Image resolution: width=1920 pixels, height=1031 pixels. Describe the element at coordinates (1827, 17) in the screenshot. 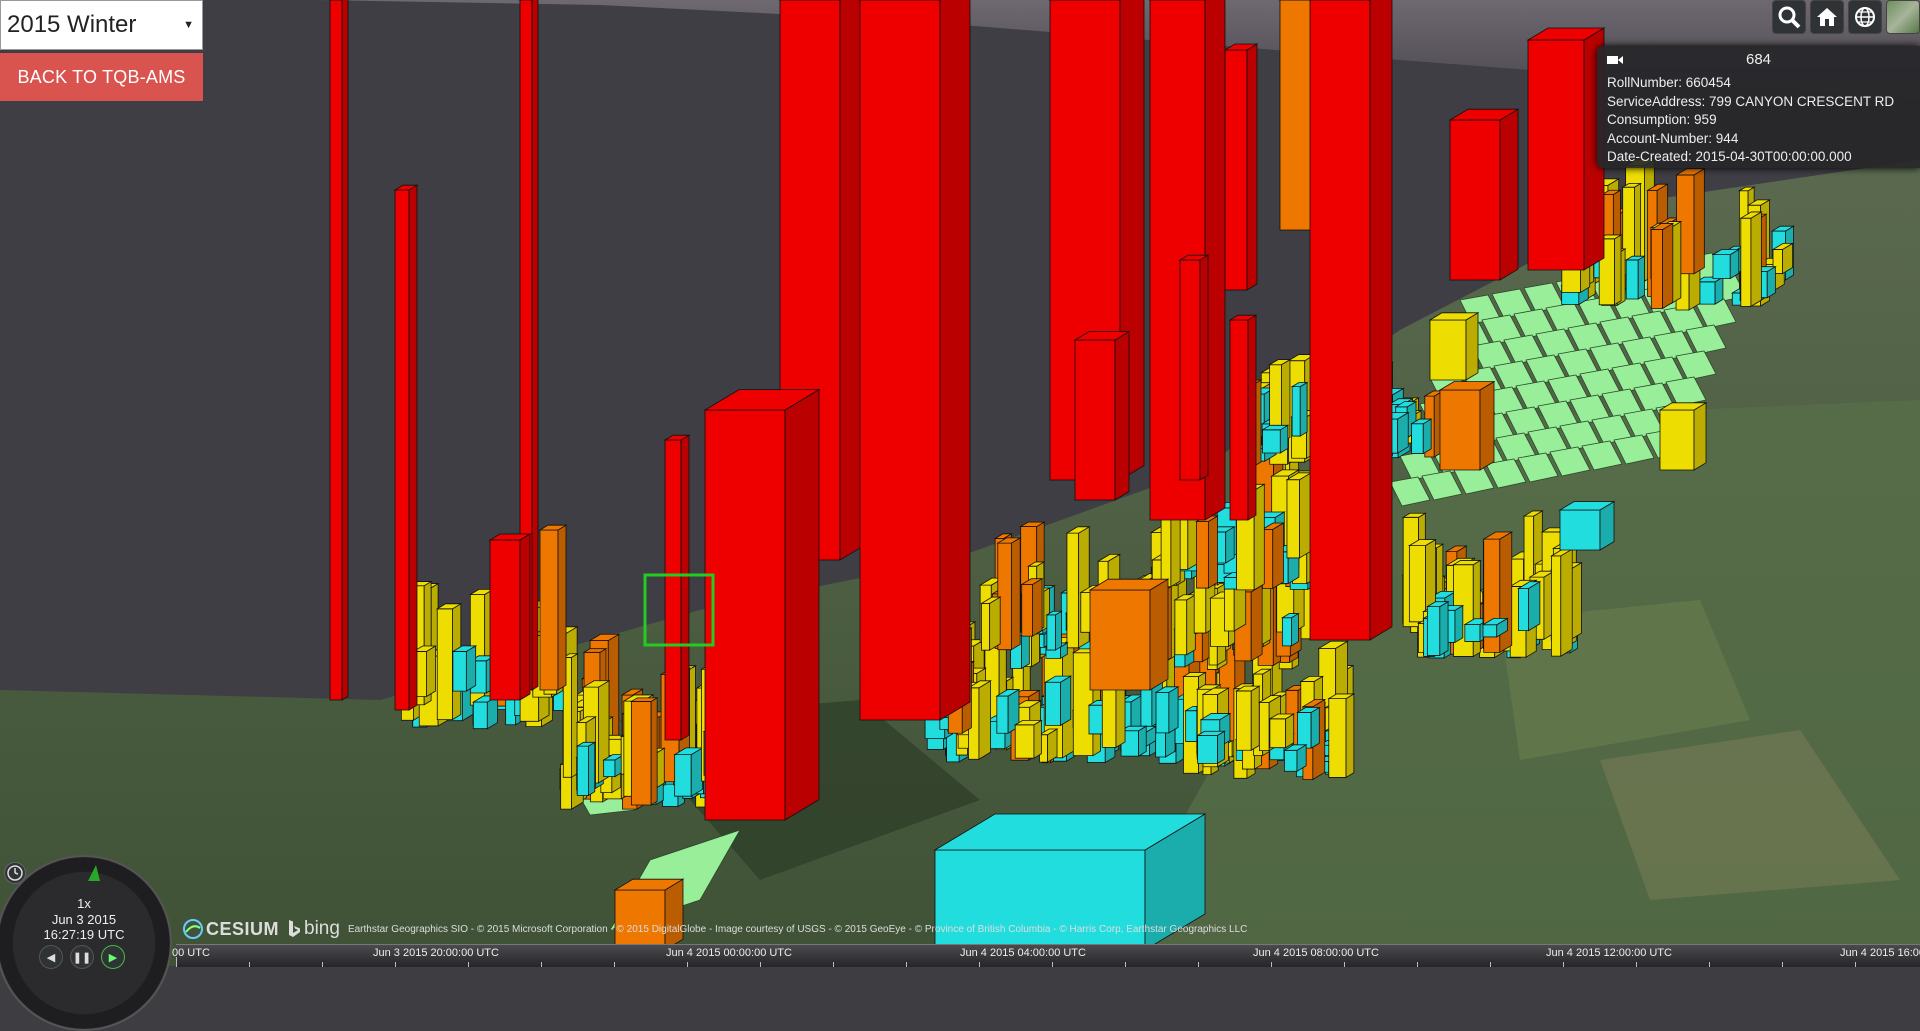

I see `home-icon` at that location.